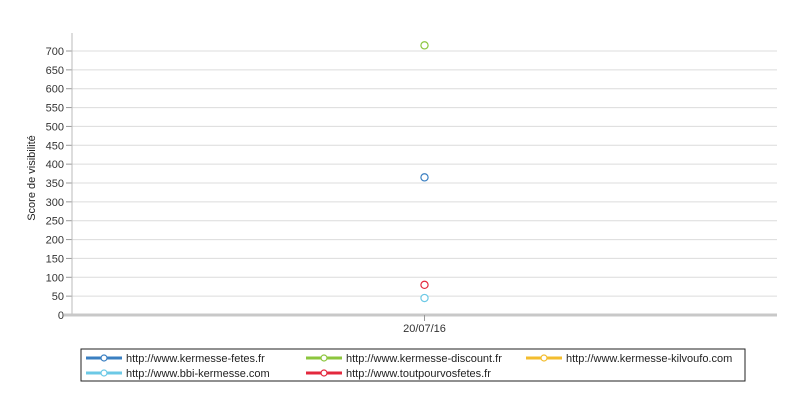 This screenshot has height=400, width=800. I want to click on y-tick-label: 350, so click(55, 184).